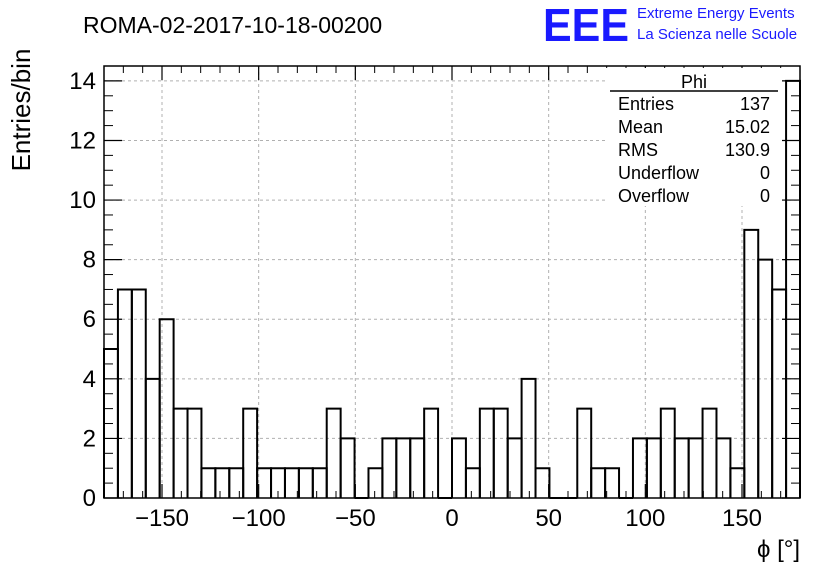 The width and height of the screenshot is (836, 572). What do you see at coordinates (638, 150) in the screenshot?
I see `stats-row-label: RMS` at bounding box center [638, 150].